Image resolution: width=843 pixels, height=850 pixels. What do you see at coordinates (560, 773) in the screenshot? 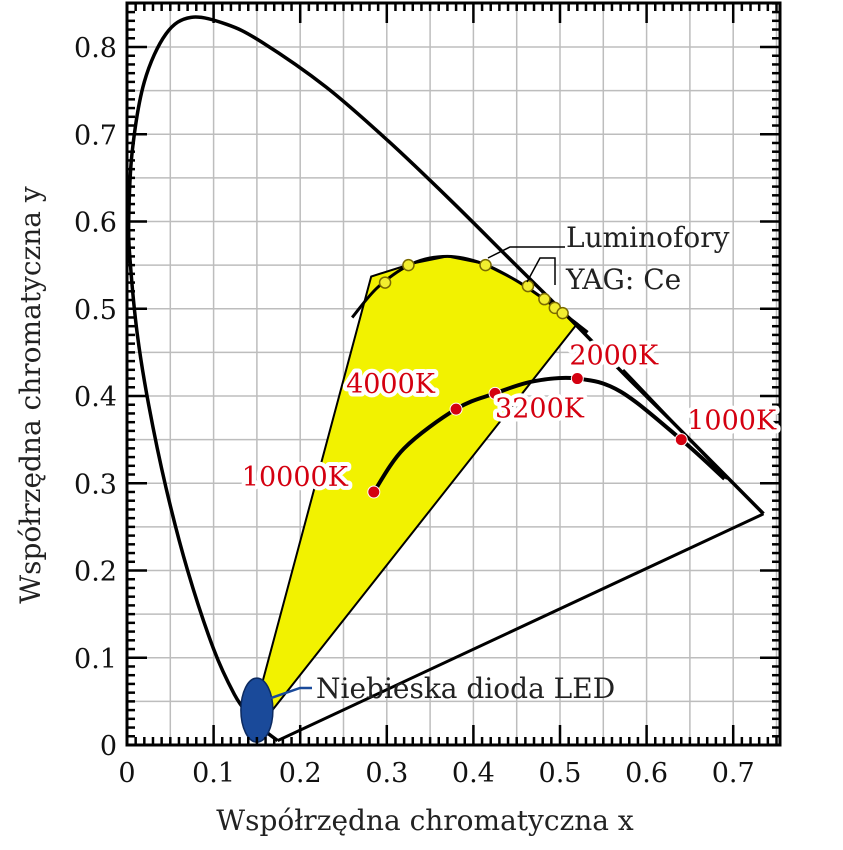
I see `x-tick-label: 0.5` at bounding box center [560, 773].